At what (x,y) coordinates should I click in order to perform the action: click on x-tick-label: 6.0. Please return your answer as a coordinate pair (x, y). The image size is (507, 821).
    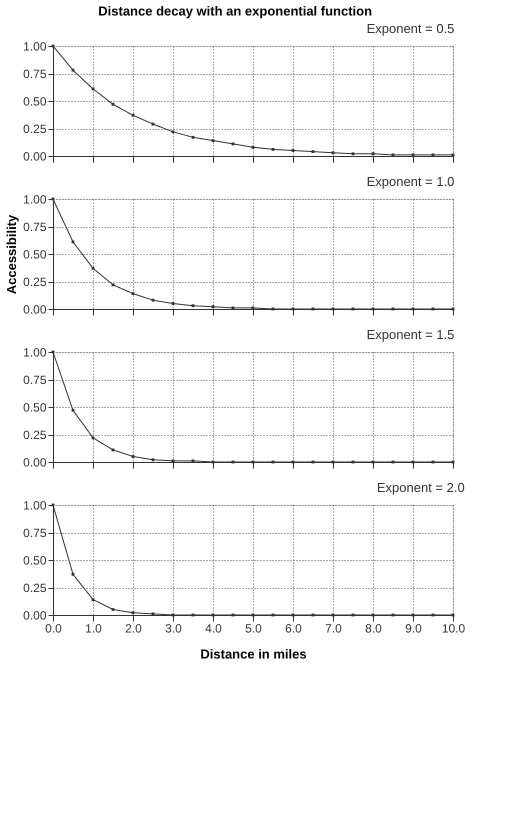
    Looking at the image, I should click on (293, 629).